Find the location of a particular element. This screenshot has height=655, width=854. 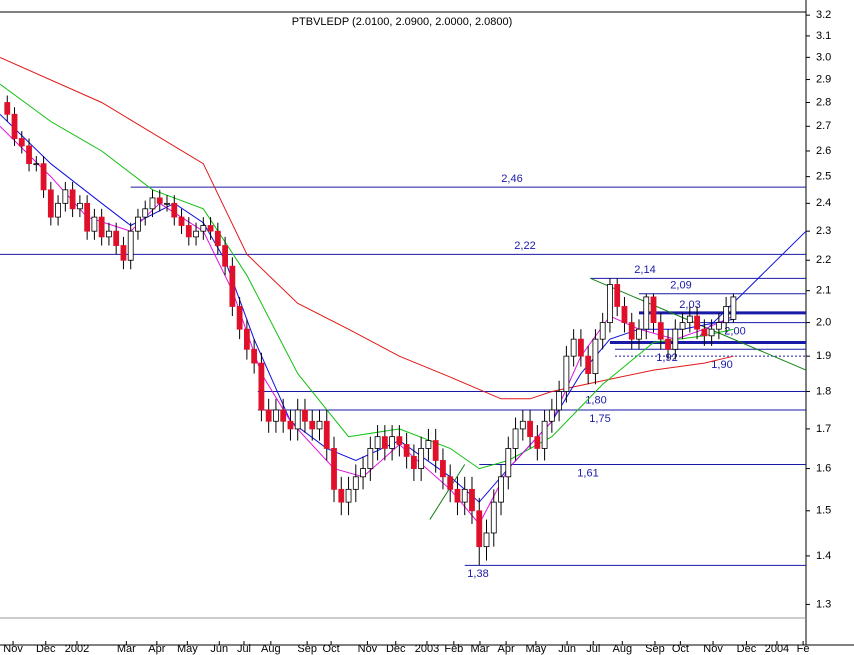

level-label: 2,22 is located at coordinates (524, 246).